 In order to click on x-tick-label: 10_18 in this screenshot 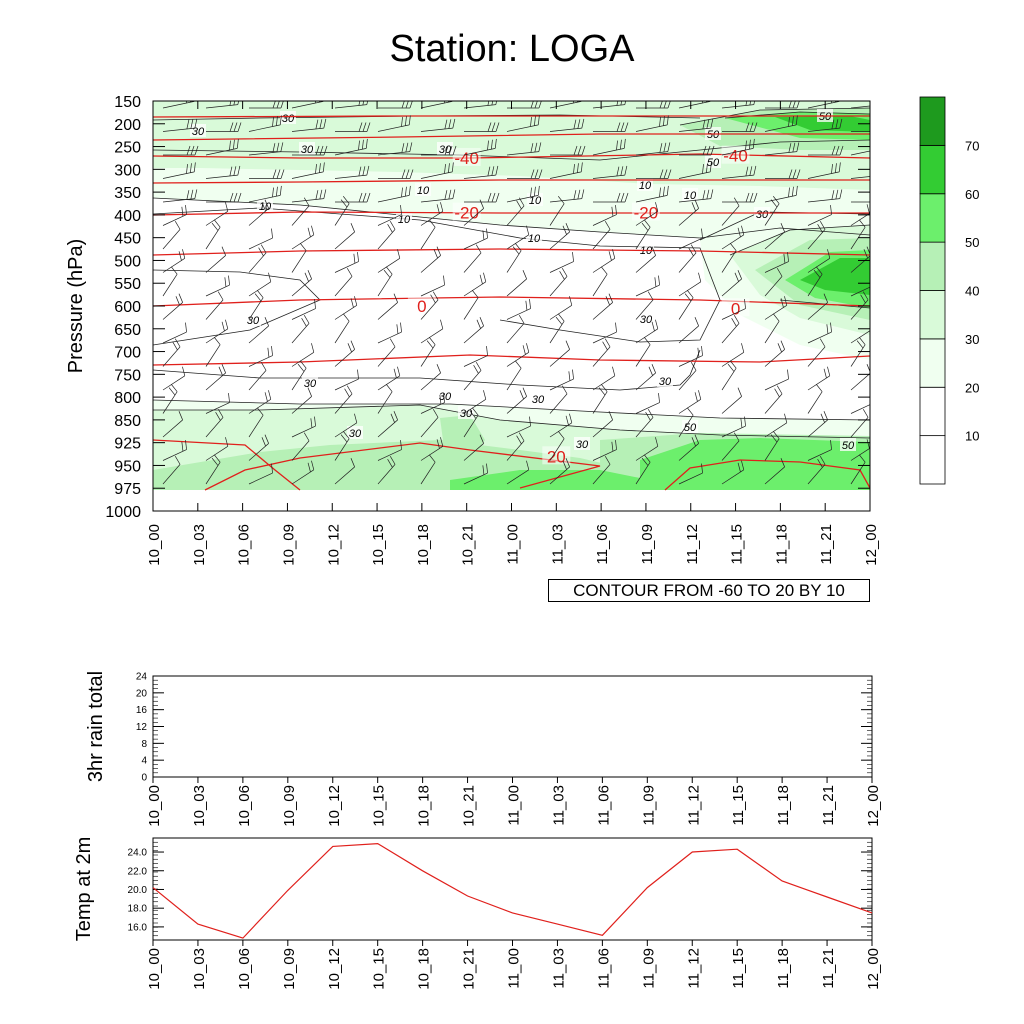, I will do `click(424, 969)`.